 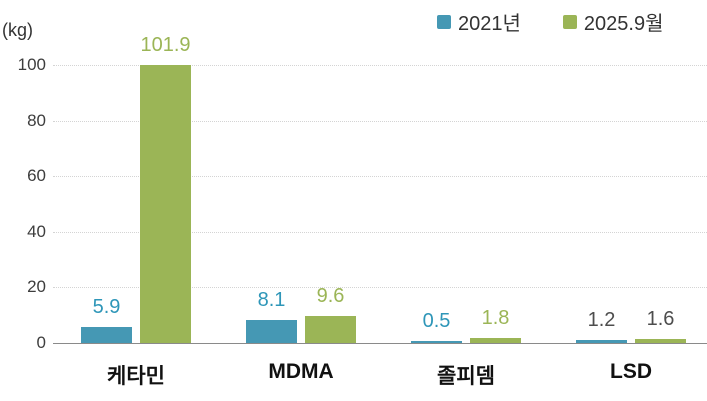 I want to click on category-label-졸피뎀: 졸피뎀, so click(x=466, y=376).